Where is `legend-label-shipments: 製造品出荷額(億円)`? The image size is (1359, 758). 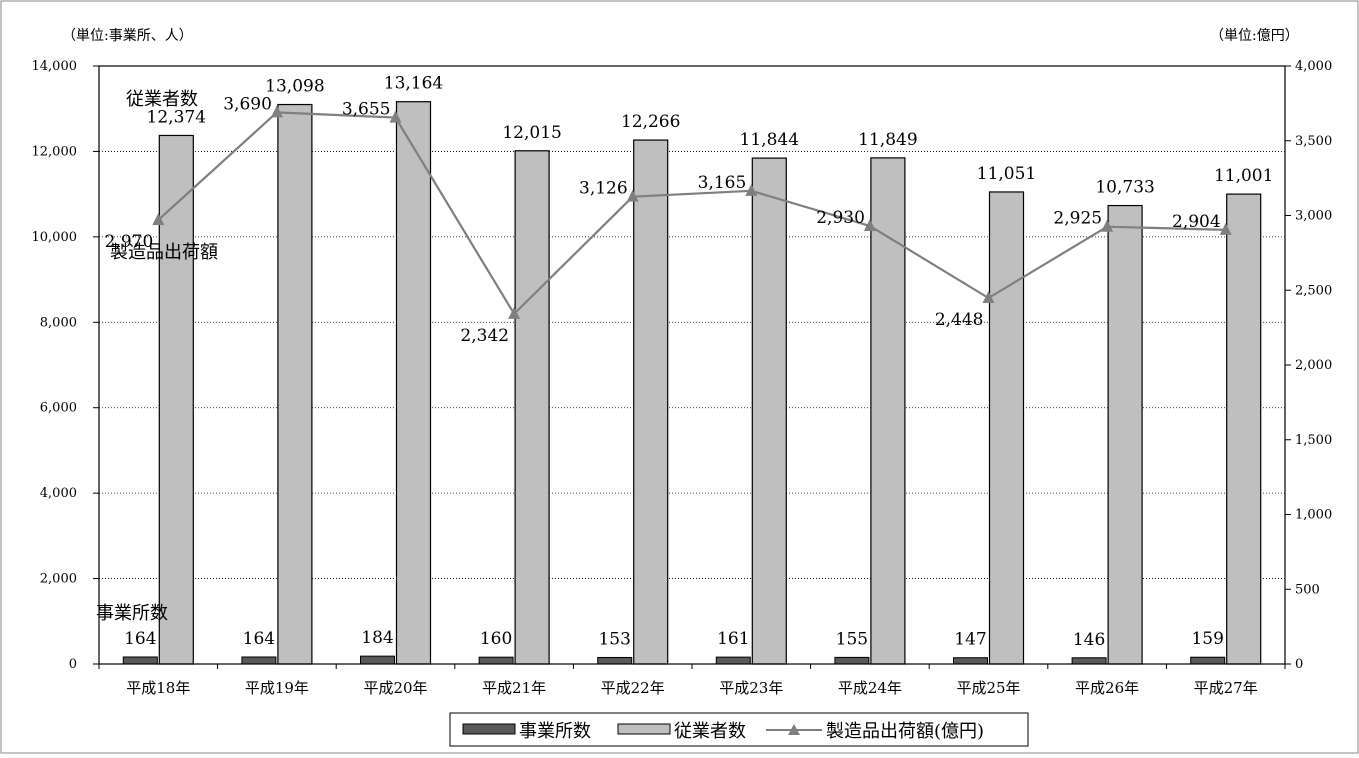 legend-label-shipments: 製造品出荷額(億円) is located at coordinates (905, 731).